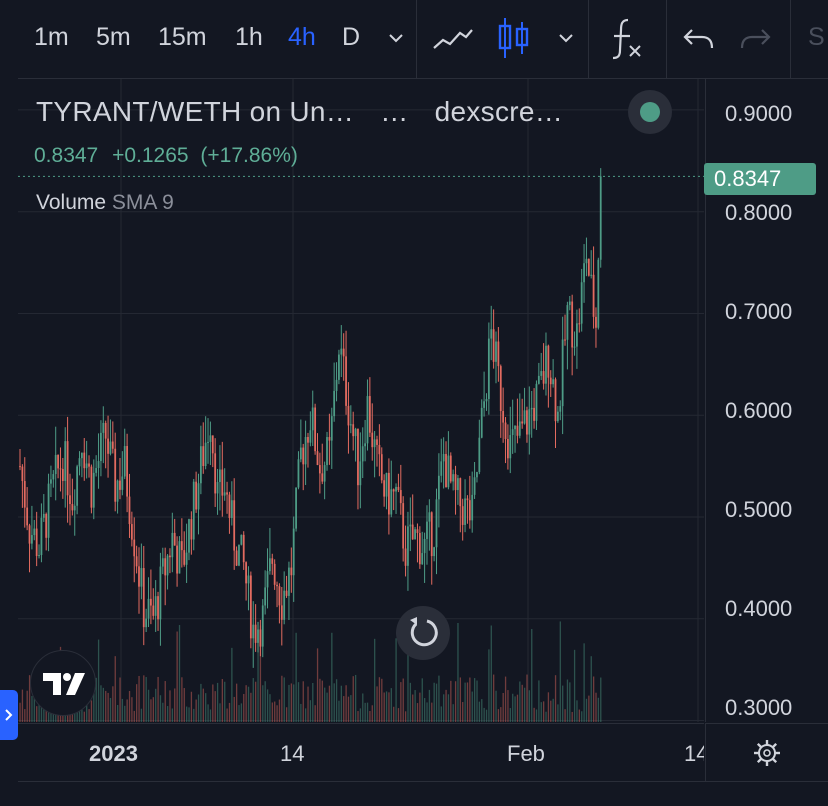 Image resolution: width=828 pixels, height=806 pixels. I want to click on timeframe-5m: 5m, so click(113, 37).